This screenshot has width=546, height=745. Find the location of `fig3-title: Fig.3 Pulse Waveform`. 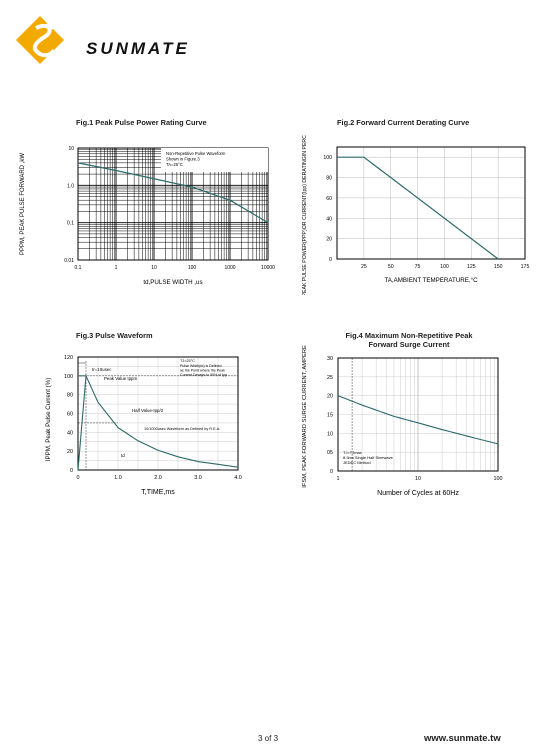

fig3-title: Fig.3 Pulse Waveform is located at coordinates (114, 335).